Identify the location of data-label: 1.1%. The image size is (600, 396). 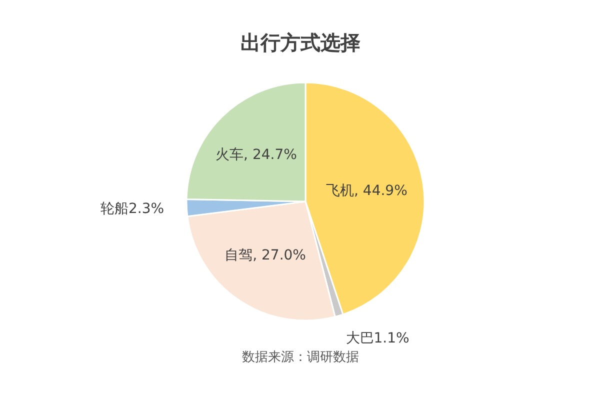
(392, 338).